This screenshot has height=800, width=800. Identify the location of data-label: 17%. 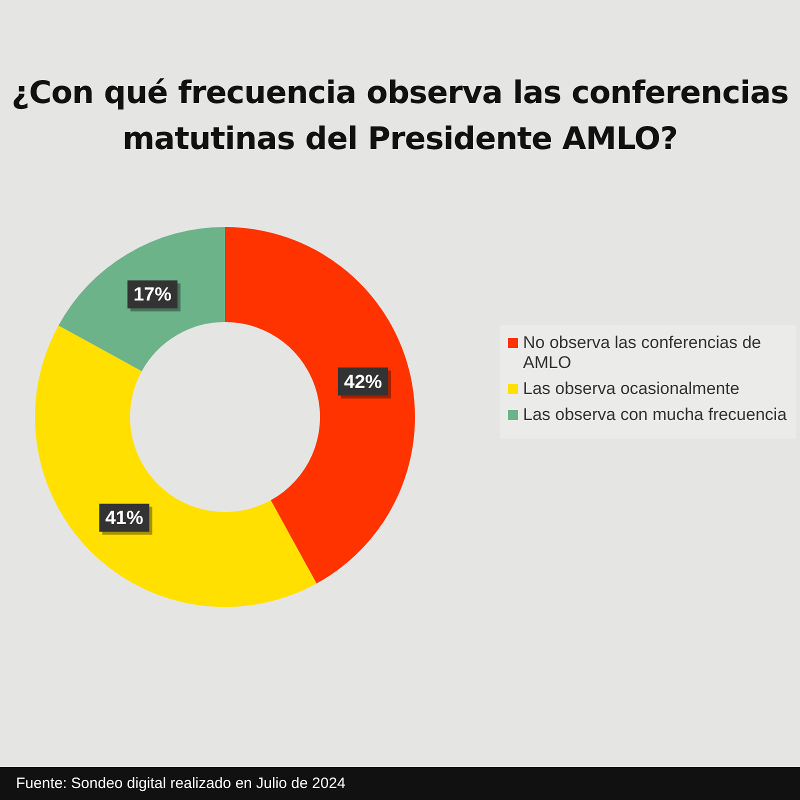
(152, 295).